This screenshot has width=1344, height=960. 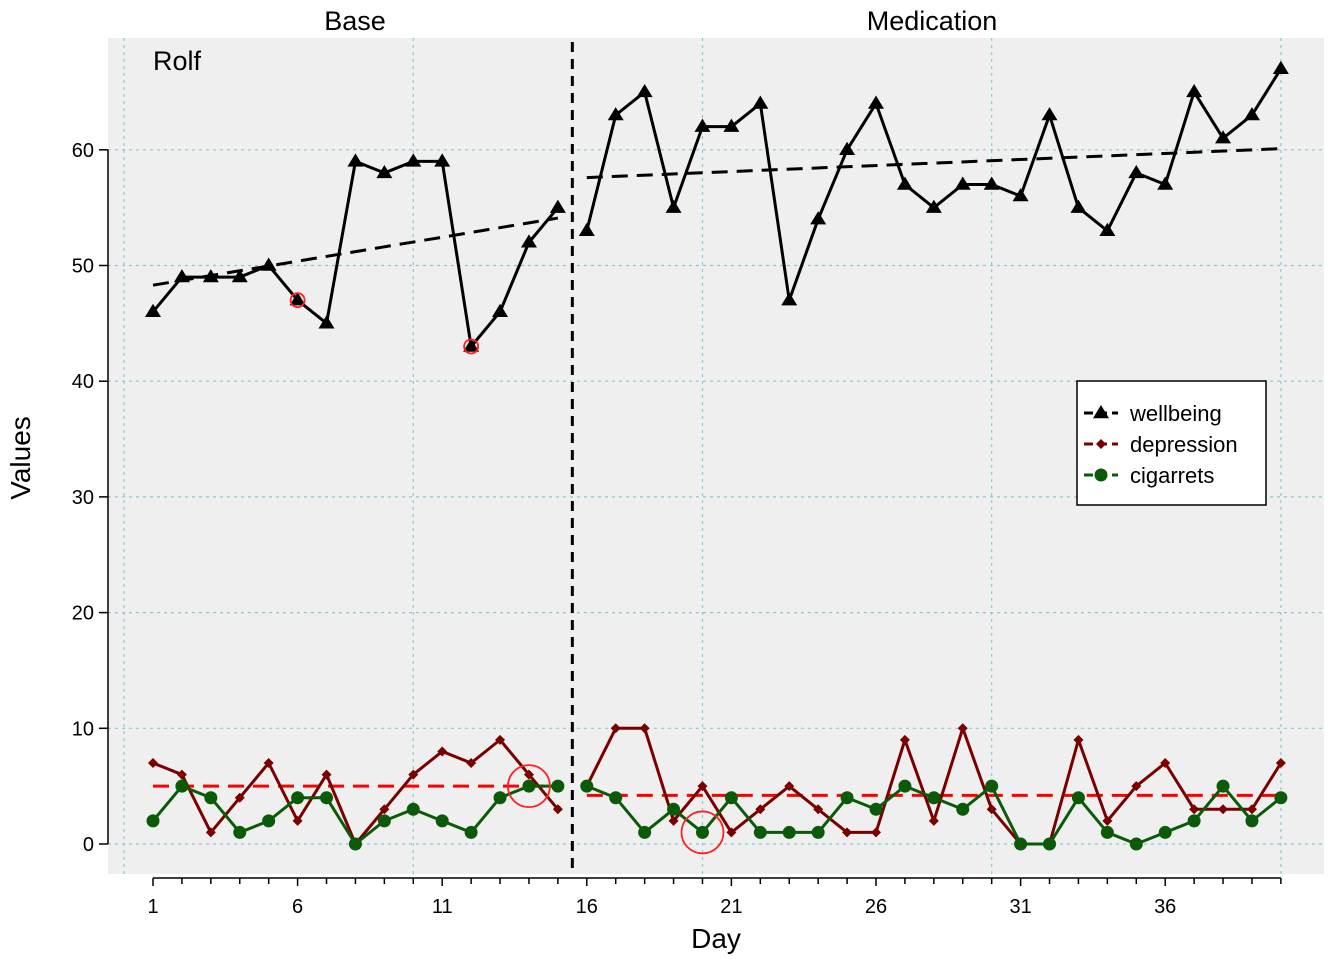 I want to click on y-tick-label: 0, so click(x=88, y=845).